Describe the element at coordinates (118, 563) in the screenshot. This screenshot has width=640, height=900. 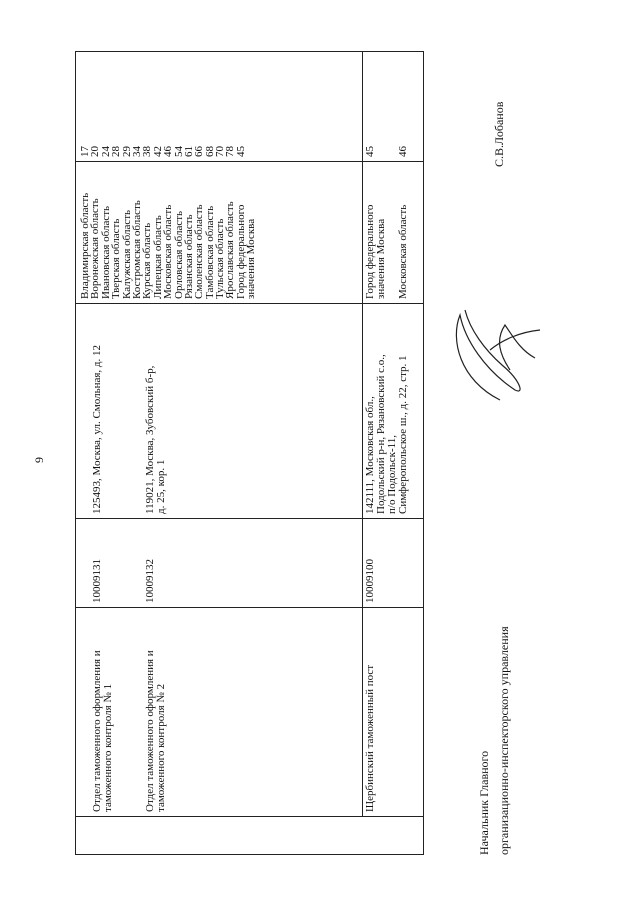
I see `item-block: 10009131` at that location.